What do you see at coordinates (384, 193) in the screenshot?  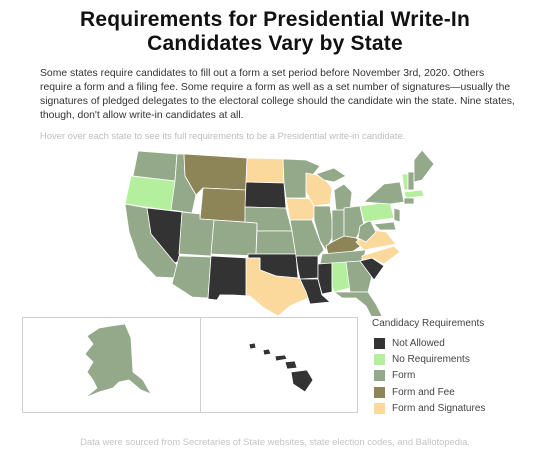 I see `state-new-york` at bounding box center [384, 193].